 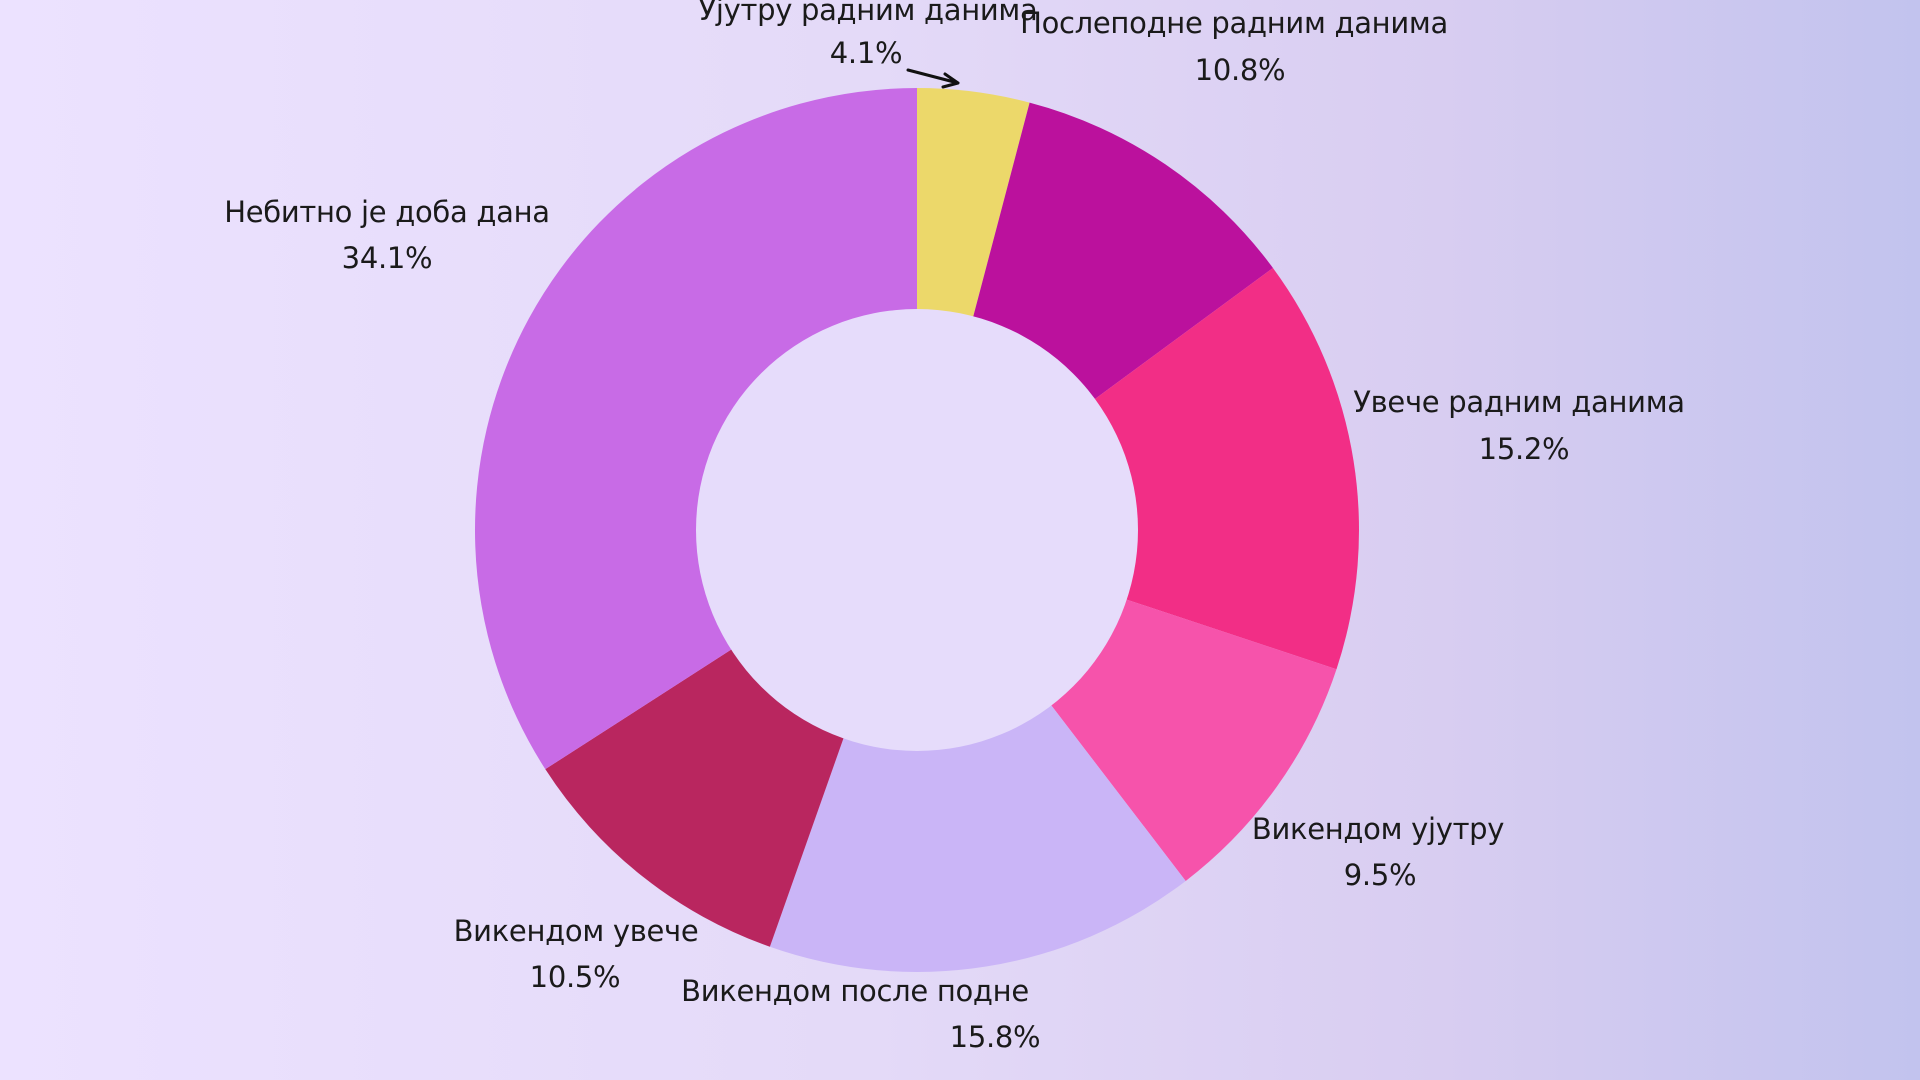 I want to click on slice-value-label: 15.2%, so click(x=1524, y=449).